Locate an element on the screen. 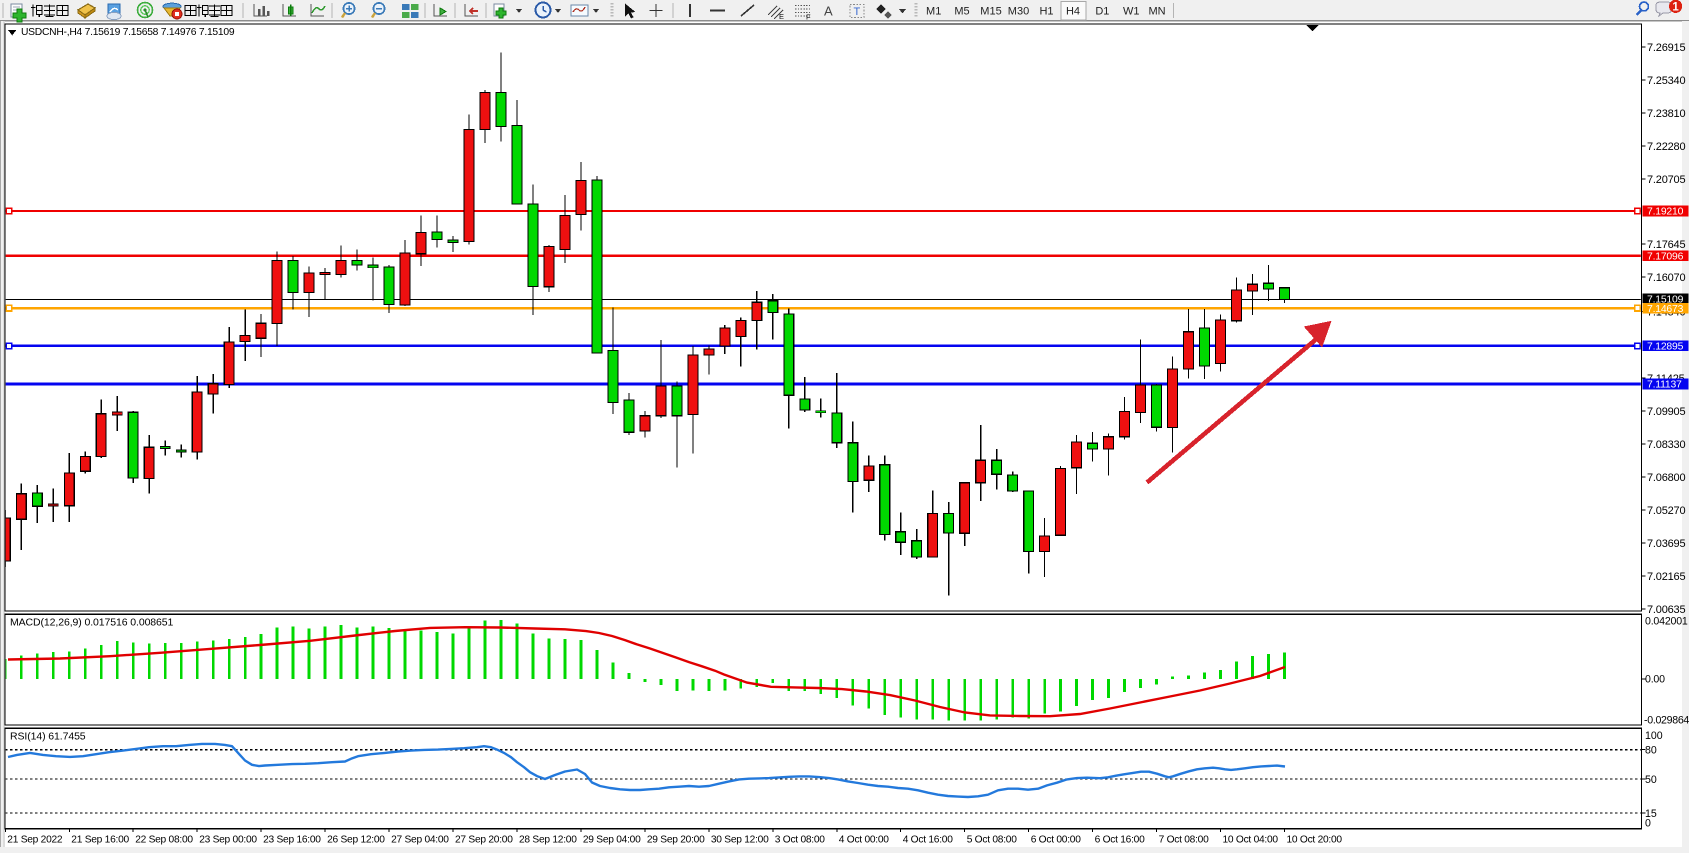  svg-text: A is located at coordinates (828, 11).